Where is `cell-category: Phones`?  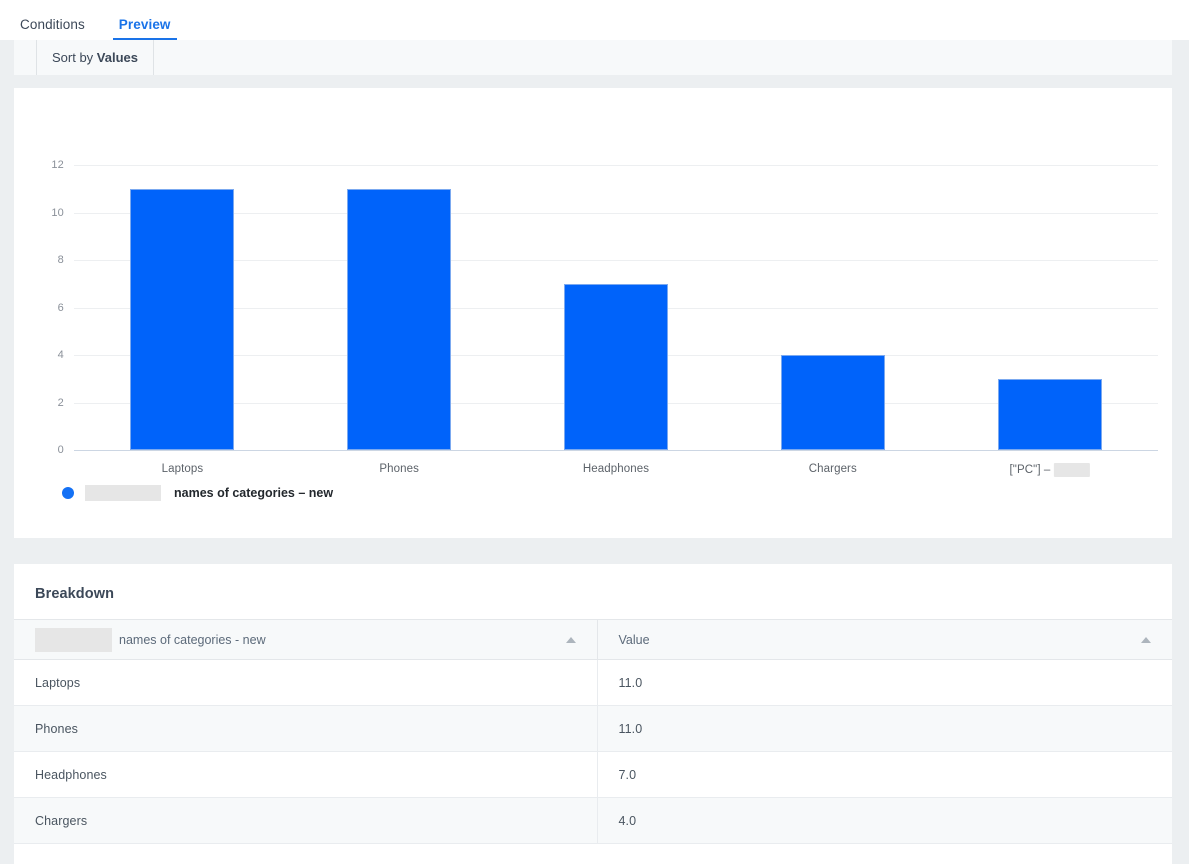
cell-category: Phones is located at coordinates (306, 728).